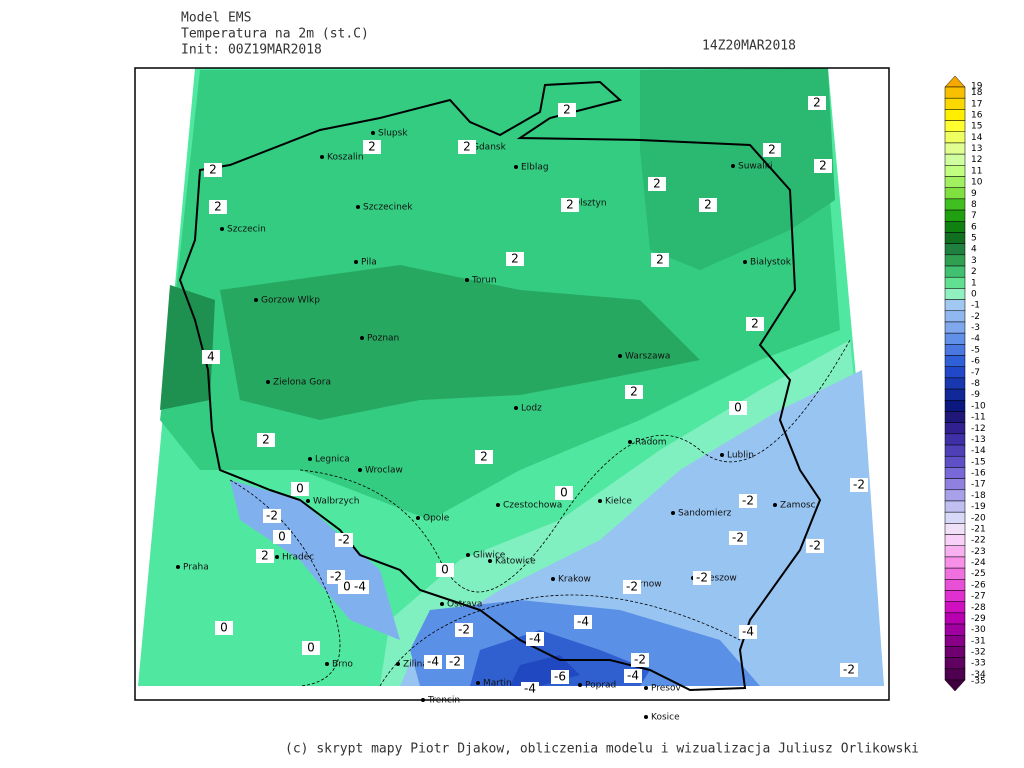 The image size is (1024, 768). Describe the element at coordinates (436, 519) in the screenshot. I see `city-label: Opole` at that location.